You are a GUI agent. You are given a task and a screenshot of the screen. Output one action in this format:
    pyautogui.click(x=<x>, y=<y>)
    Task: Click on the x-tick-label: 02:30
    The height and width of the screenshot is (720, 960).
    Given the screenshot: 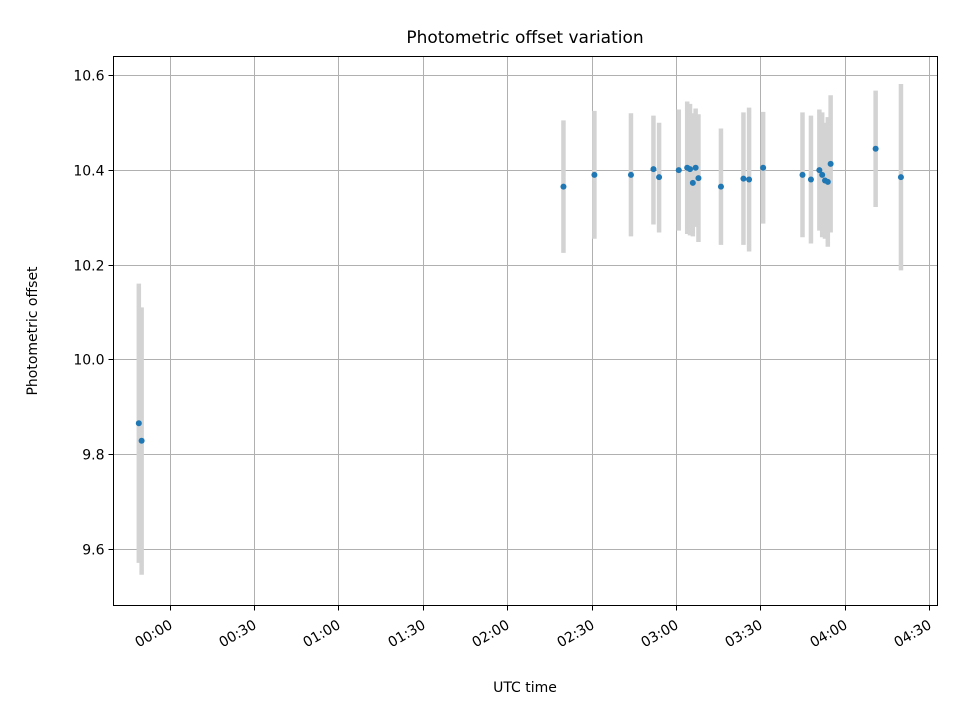 What is the action you would take?
    pyautogui.click(x=576, y=634)
    